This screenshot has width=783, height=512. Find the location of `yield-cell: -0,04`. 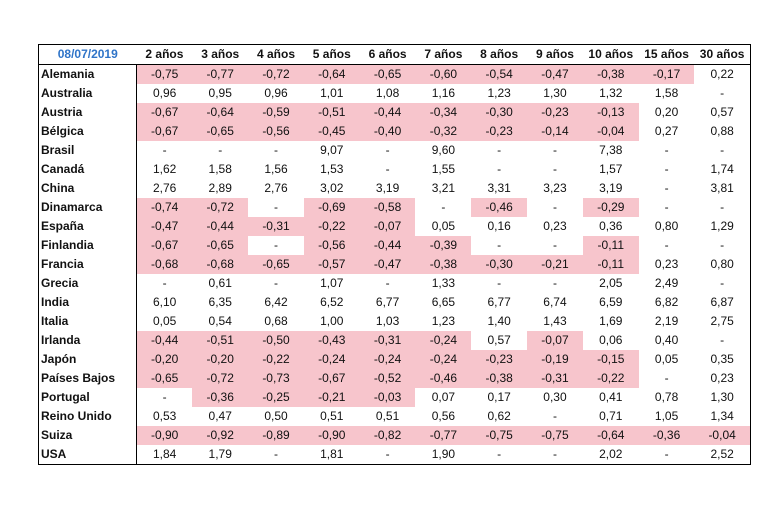

yield-cell: -0,04 is located at coordinates (610, 131).